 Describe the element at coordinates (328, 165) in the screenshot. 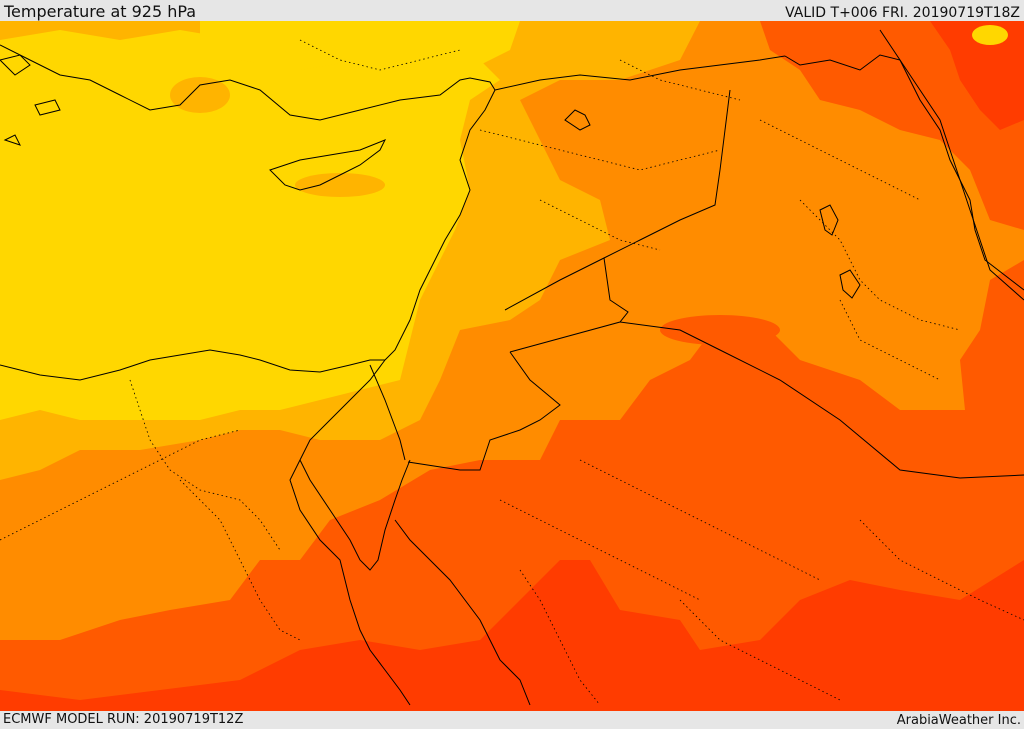

I see `coast-cyprus` at that location.